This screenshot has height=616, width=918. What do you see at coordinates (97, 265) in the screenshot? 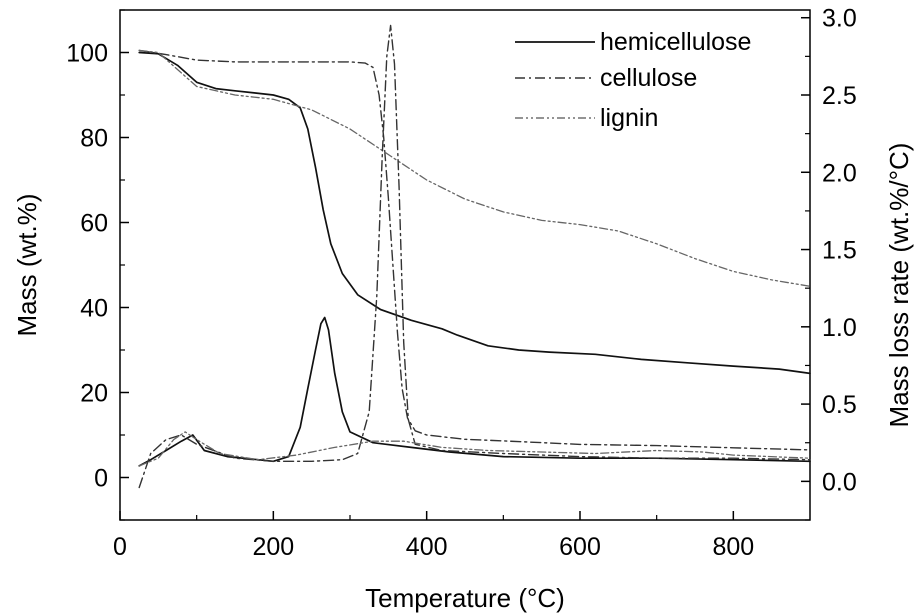
I see `y-axis-left: 0 20 40 60 80 100` at bounding box center [97, 265].